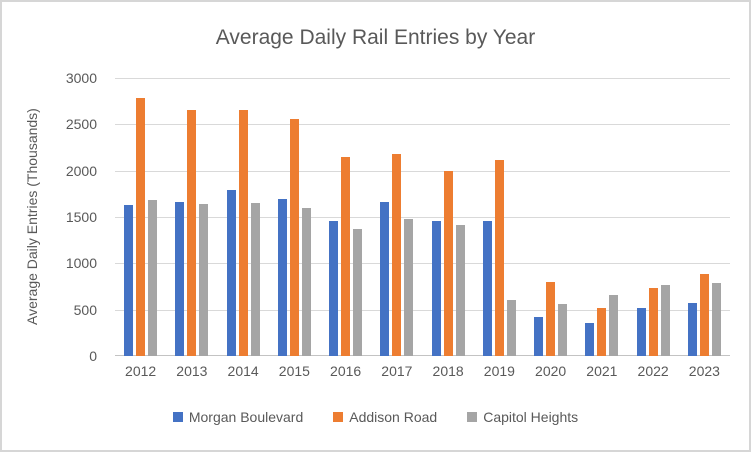 The height and width of the screenshot is (452, 751). What do you see at coordinates (704, 371) in the screenshot?
I see `x-tick-label: 2023` at bounding box center [704, 371].